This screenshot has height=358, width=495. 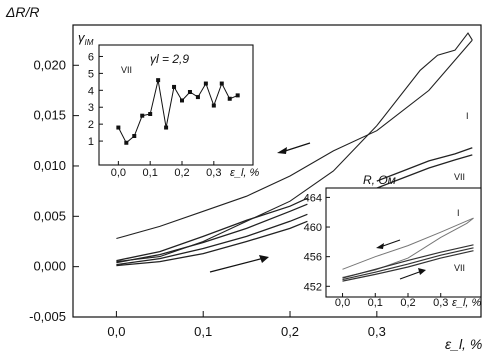 What do you see at coordinates (49, 64) in the screenshot?
I see `main-y-tick-label: 0,020` at bounding box center [49, 64].